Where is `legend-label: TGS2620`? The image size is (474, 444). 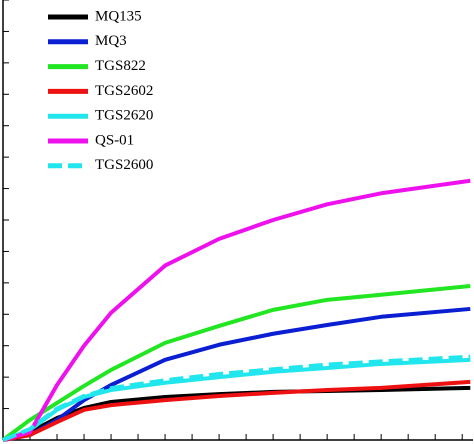 legend-label: TGS2620 is located at coordinates (124, 116).